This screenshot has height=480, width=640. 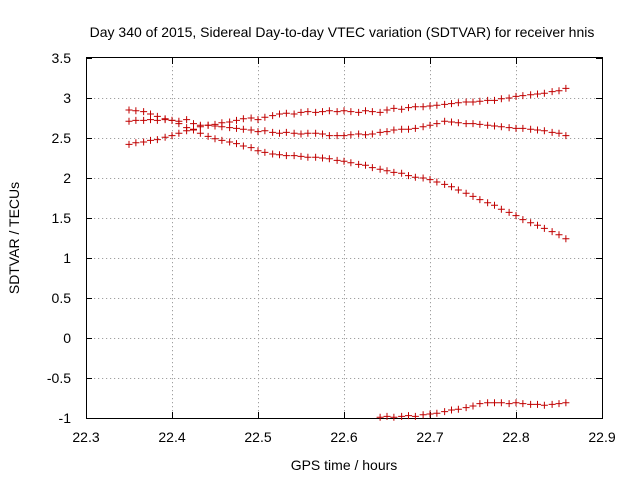 I want to click on y-tick-label: 3, so click(x=67, y=98).